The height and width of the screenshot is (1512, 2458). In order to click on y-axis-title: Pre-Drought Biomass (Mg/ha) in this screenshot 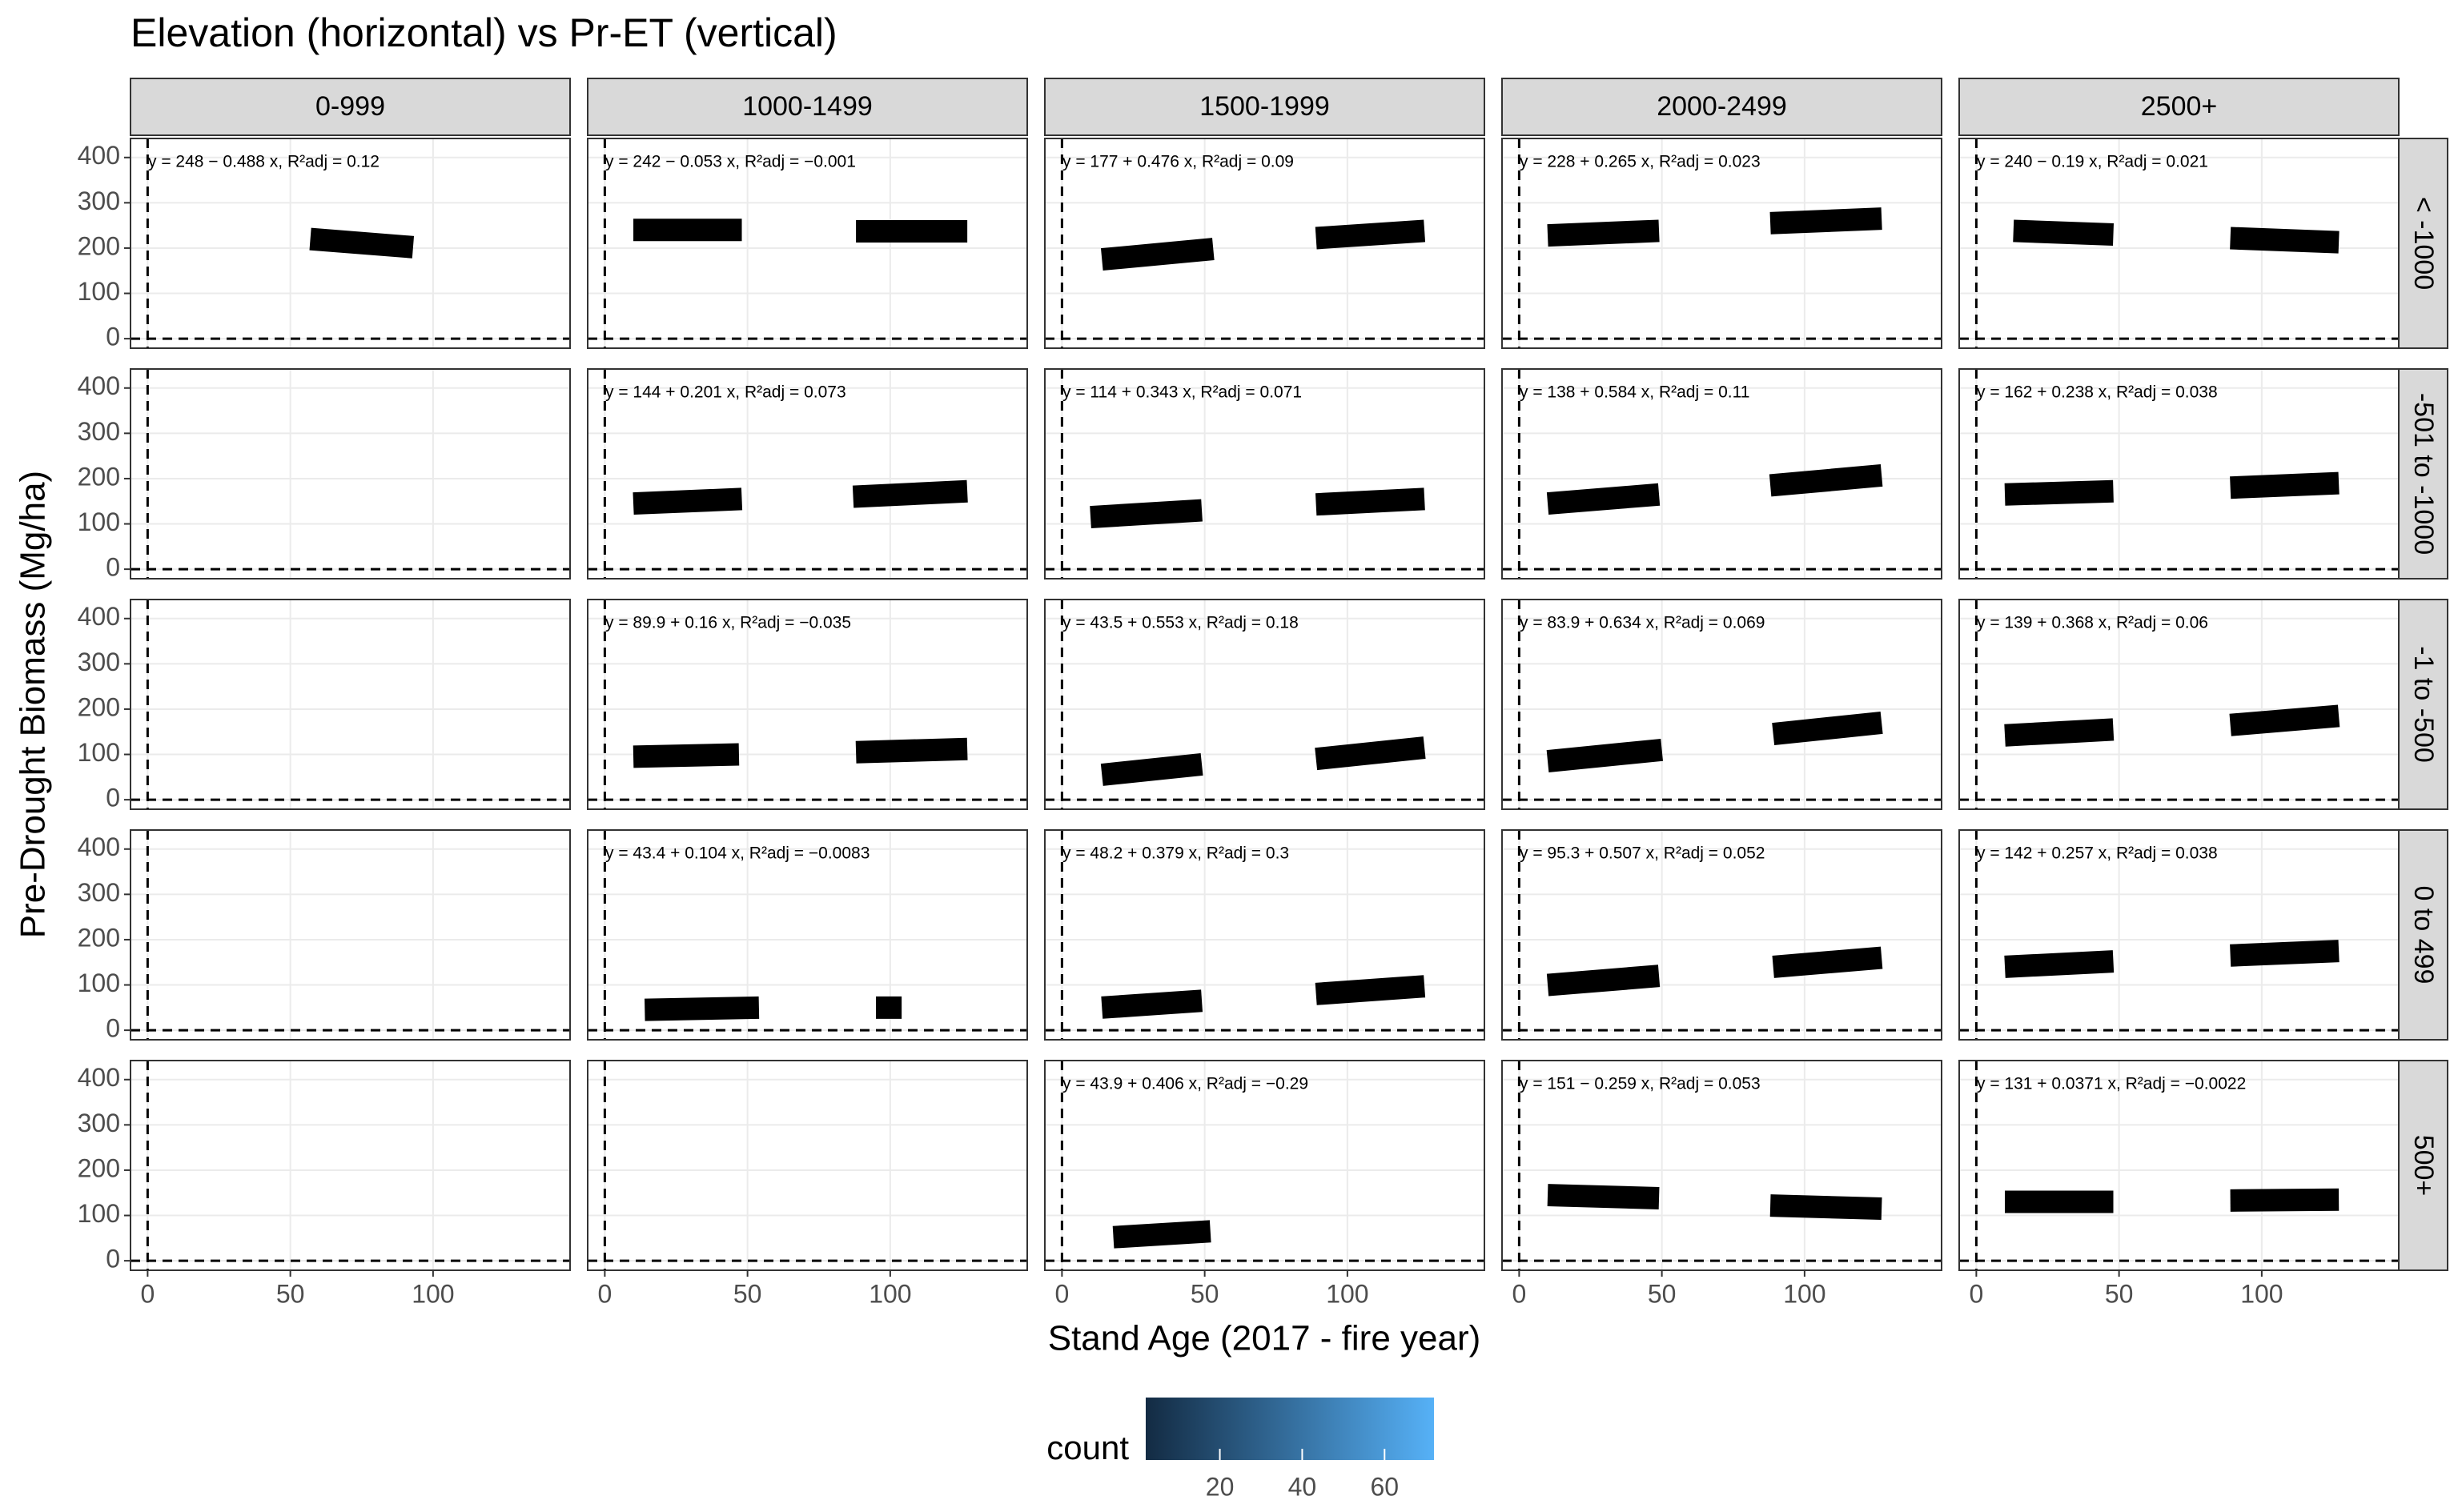, I will do `click(33, 705)`.